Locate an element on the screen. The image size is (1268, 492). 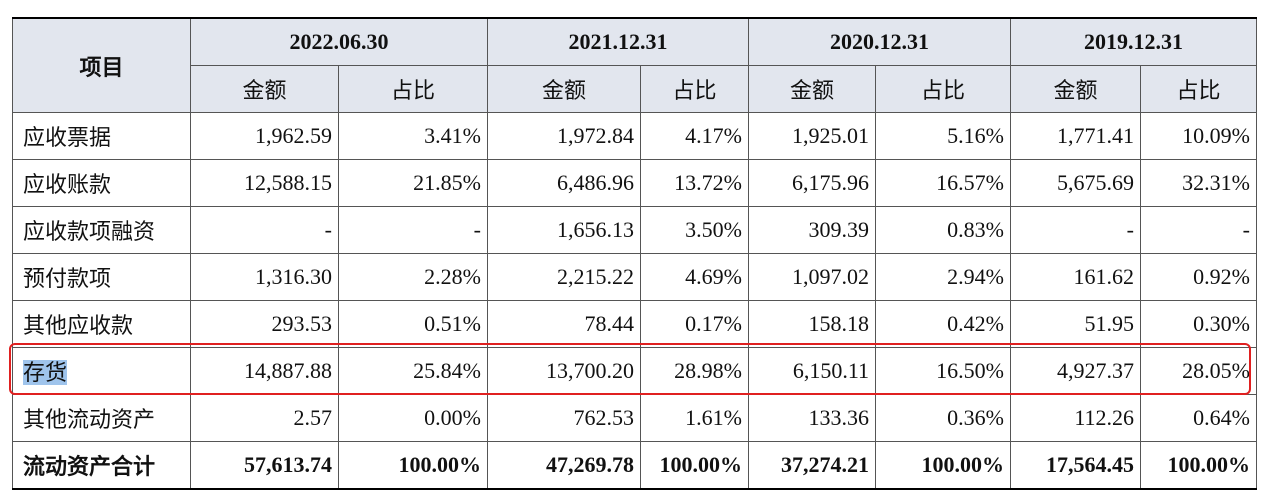
label-text: 应收款项融资 is located at coordinates (89, 231).